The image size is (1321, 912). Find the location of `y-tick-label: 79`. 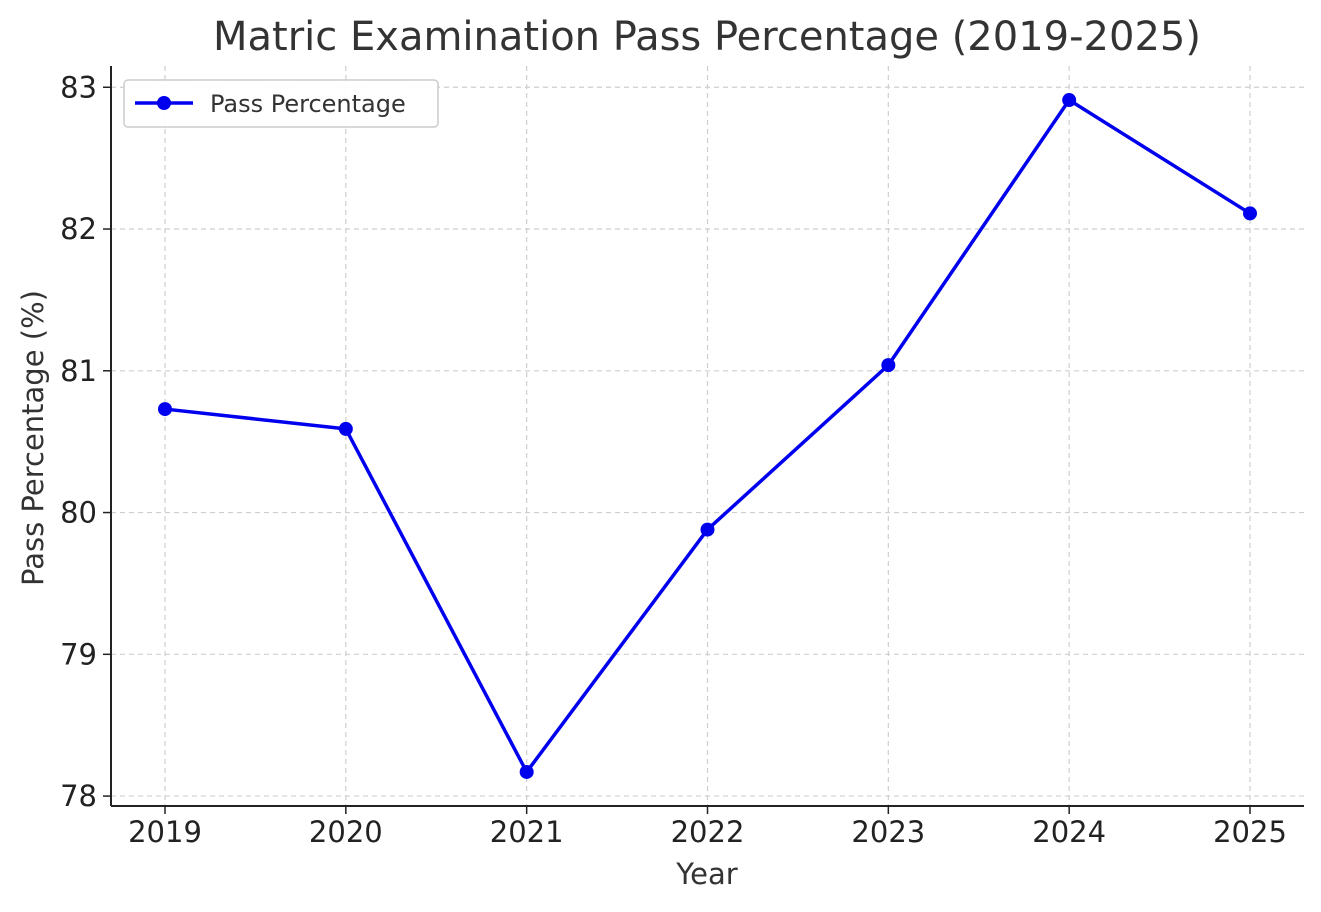

y-tick-label: 79 is located at coordinates (78, 654).